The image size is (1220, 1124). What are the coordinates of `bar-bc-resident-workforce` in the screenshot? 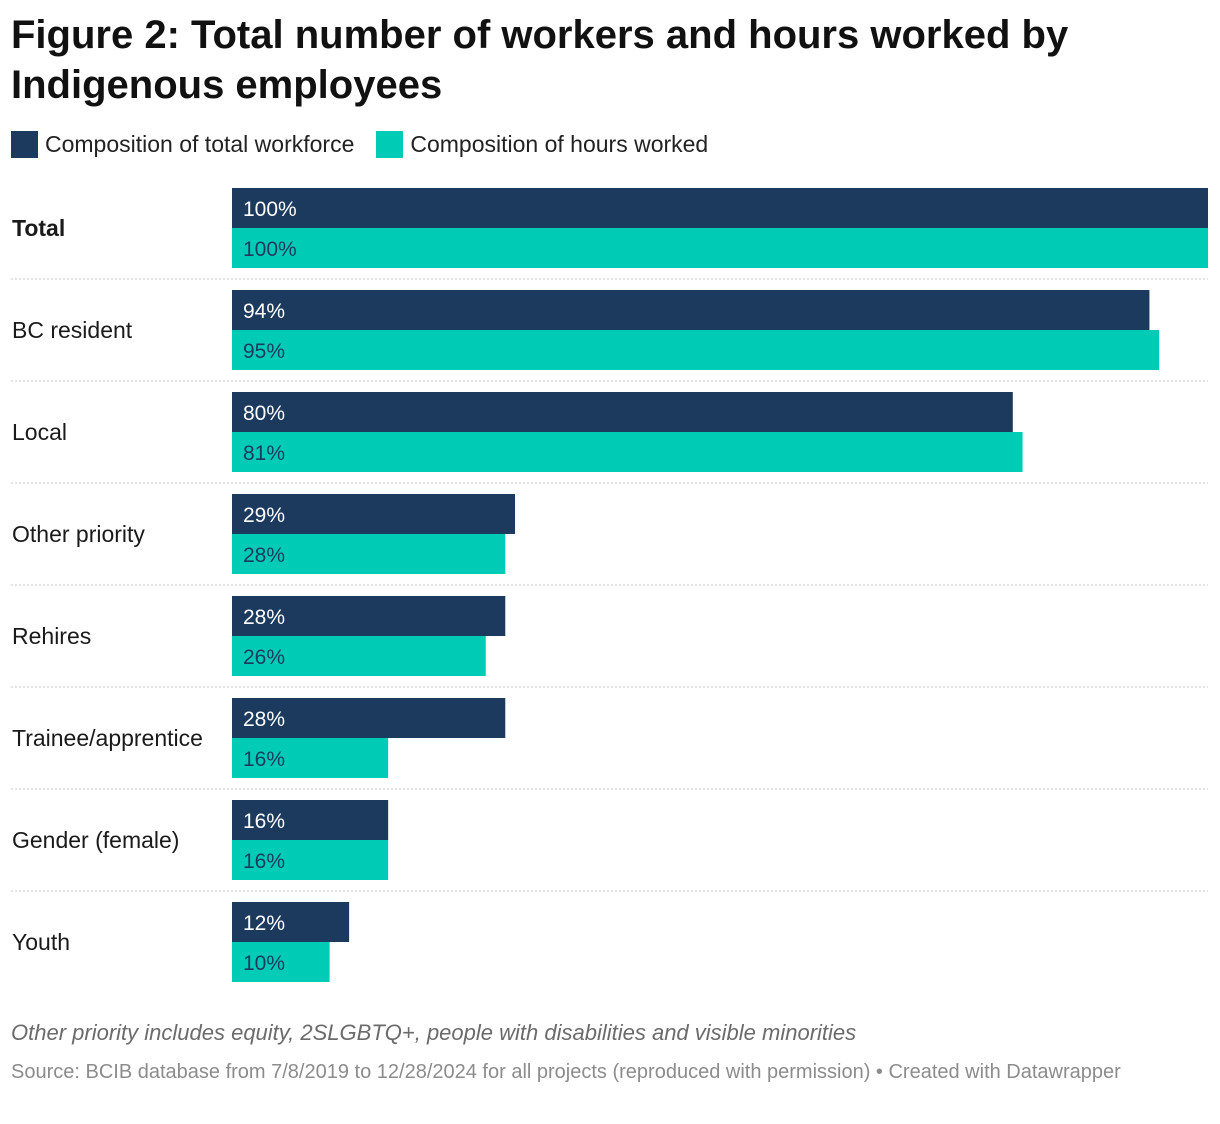 It's located at (691, 310).